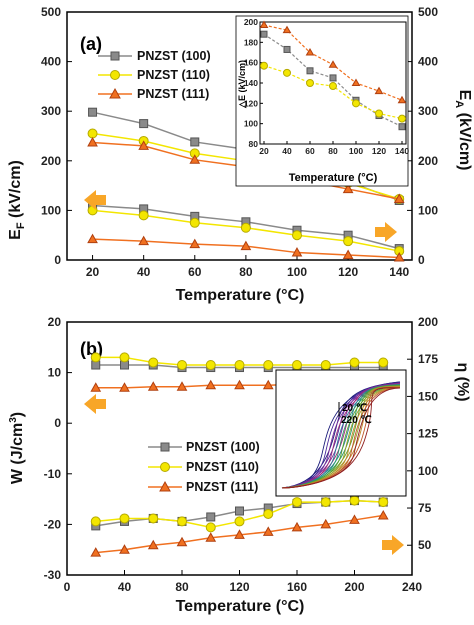 This screenshot has width=474, height=625. I want to click on y-tick-label: -20, so click(53, 524).